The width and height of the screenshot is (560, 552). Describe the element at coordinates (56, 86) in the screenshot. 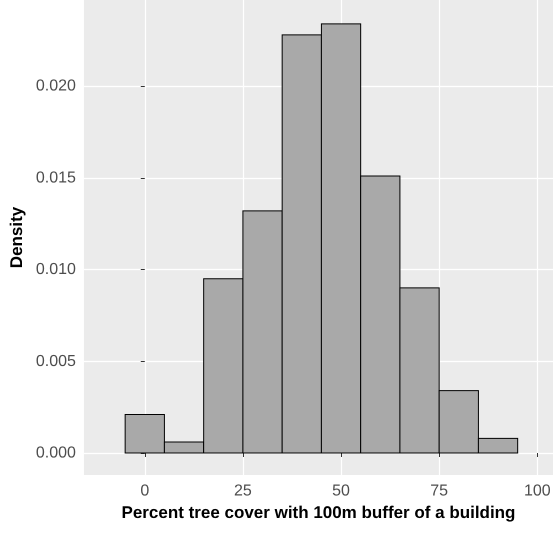

I see `y-tick-label: 0.020` at that location.